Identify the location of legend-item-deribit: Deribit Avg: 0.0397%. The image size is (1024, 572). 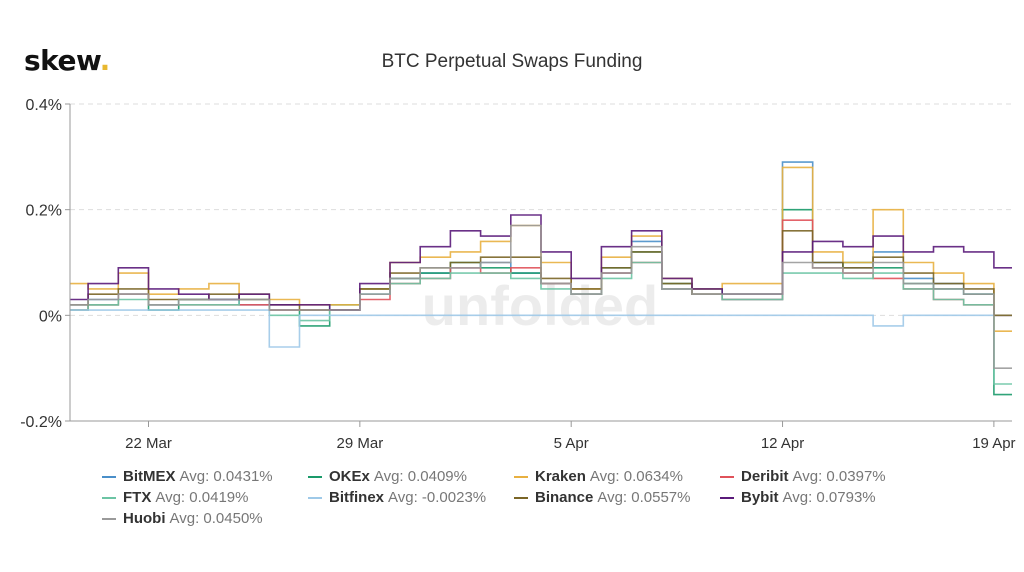
(823, 476).